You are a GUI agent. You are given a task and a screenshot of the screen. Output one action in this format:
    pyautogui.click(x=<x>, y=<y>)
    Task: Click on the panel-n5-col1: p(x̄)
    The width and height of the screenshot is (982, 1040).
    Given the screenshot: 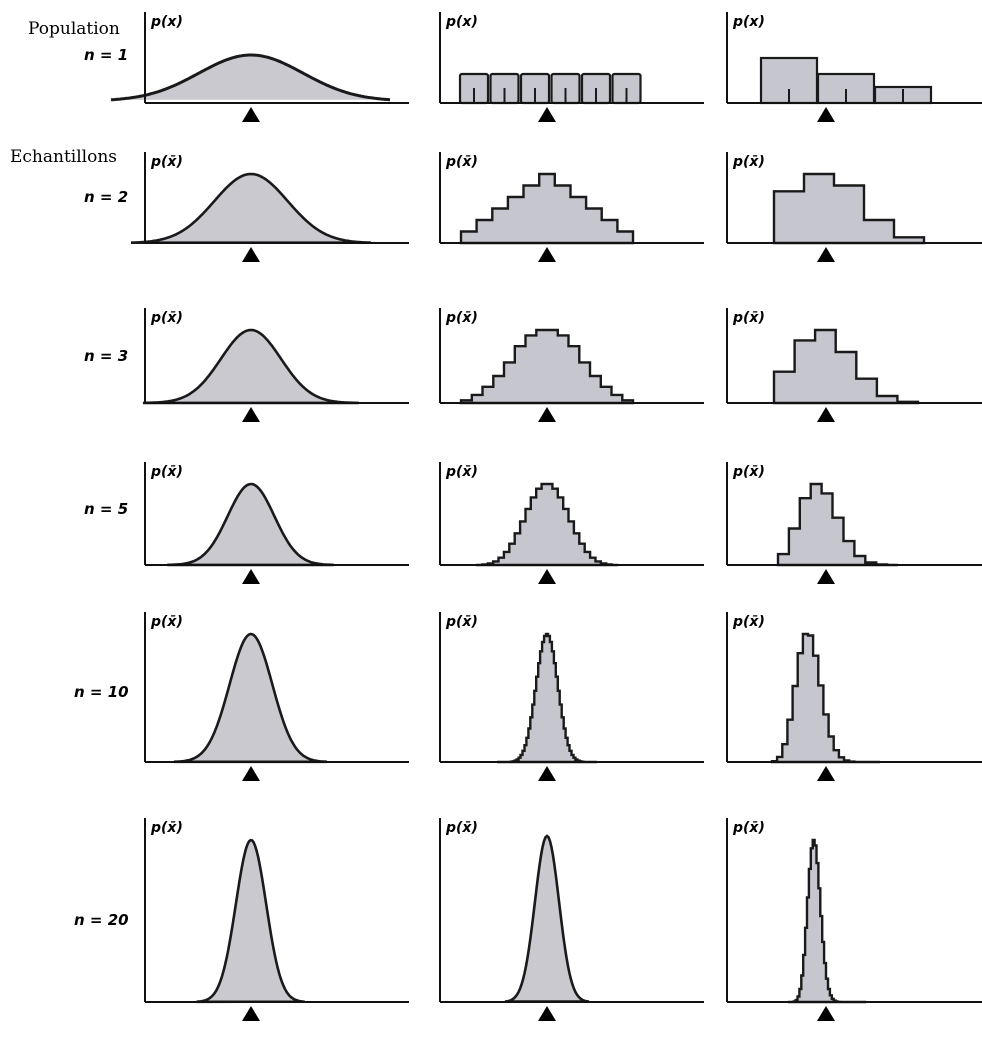 What is the action you would take?
    pyautogui.click(x=276, y=523)
    